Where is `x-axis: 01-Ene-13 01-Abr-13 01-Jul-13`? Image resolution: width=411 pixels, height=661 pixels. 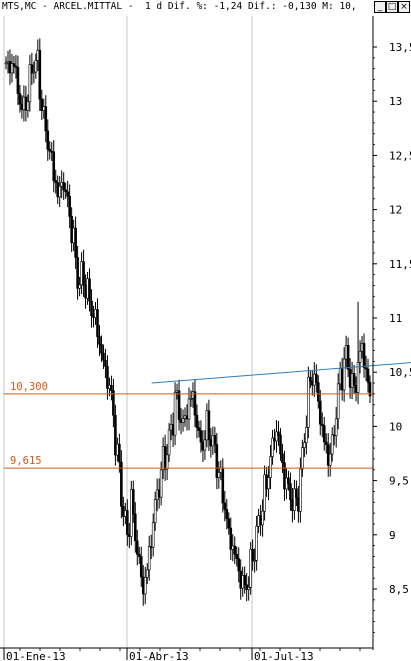
x-axis: 01-Ene-13 01-Abr-13 01-Jul-13 is located at coordinates (186, 654).